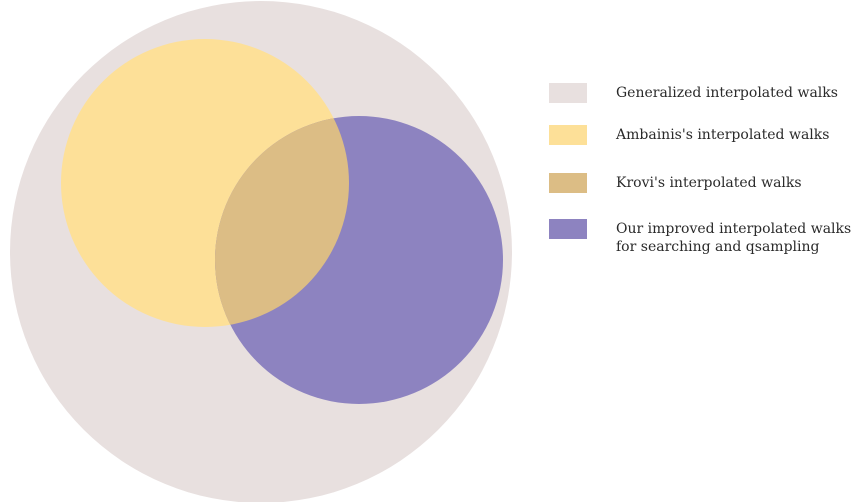 Image resolution: width=859 pixels, height=502 pixels. What do you see at coordinates (568, 229) in the screenshot?
I see `legend-swatch-improved` at bounding box center [568, 229].